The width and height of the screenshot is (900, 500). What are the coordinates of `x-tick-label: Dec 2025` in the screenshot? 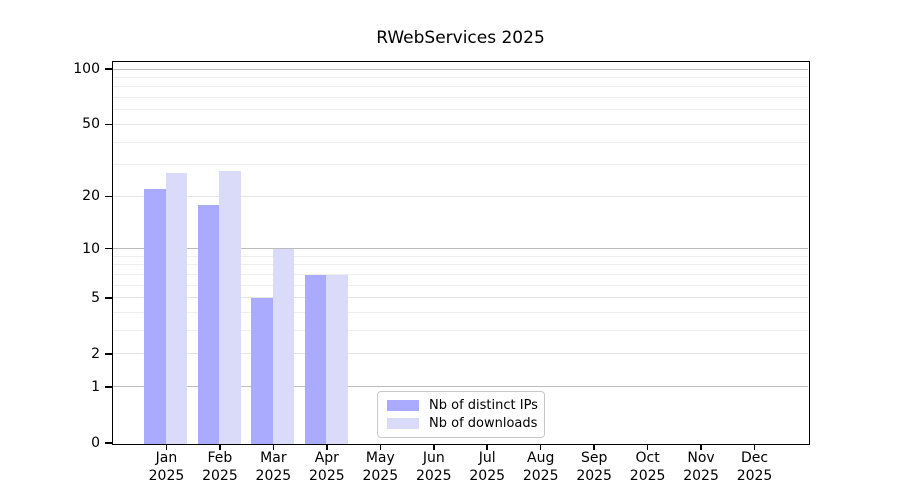 It's located at (755, 467).